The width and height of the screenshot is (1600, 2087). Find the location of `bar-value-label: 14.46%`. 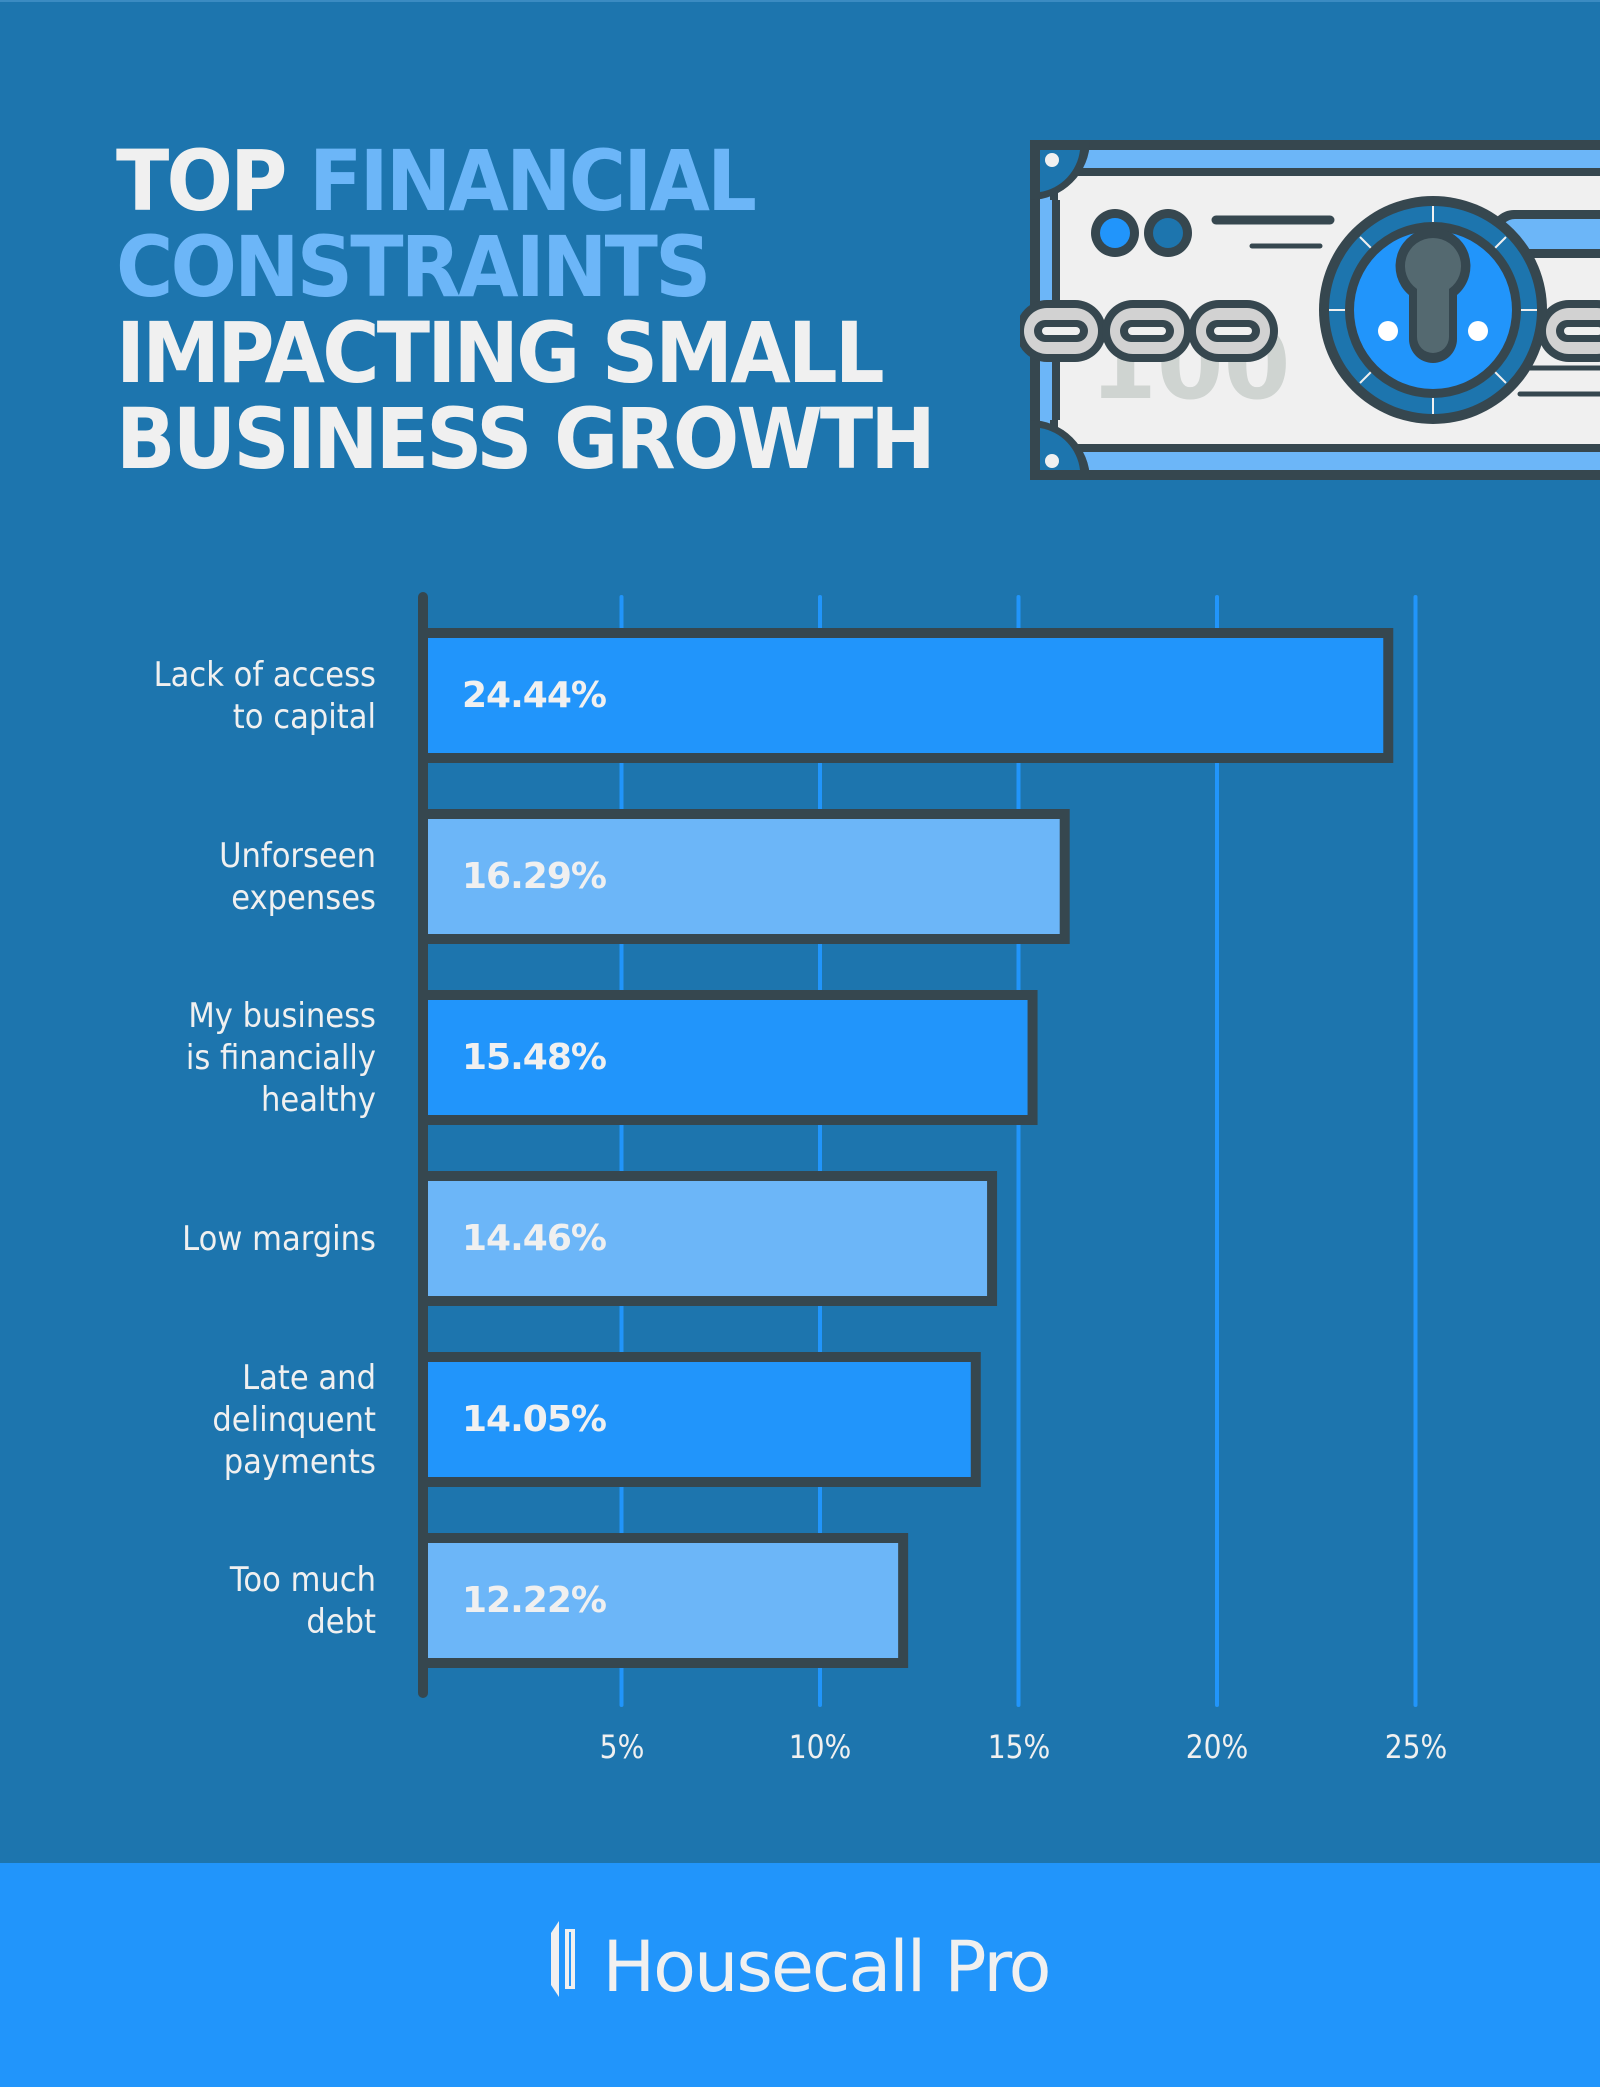

bar-value-label: 14.46% is located at coordinates (534, 1238).